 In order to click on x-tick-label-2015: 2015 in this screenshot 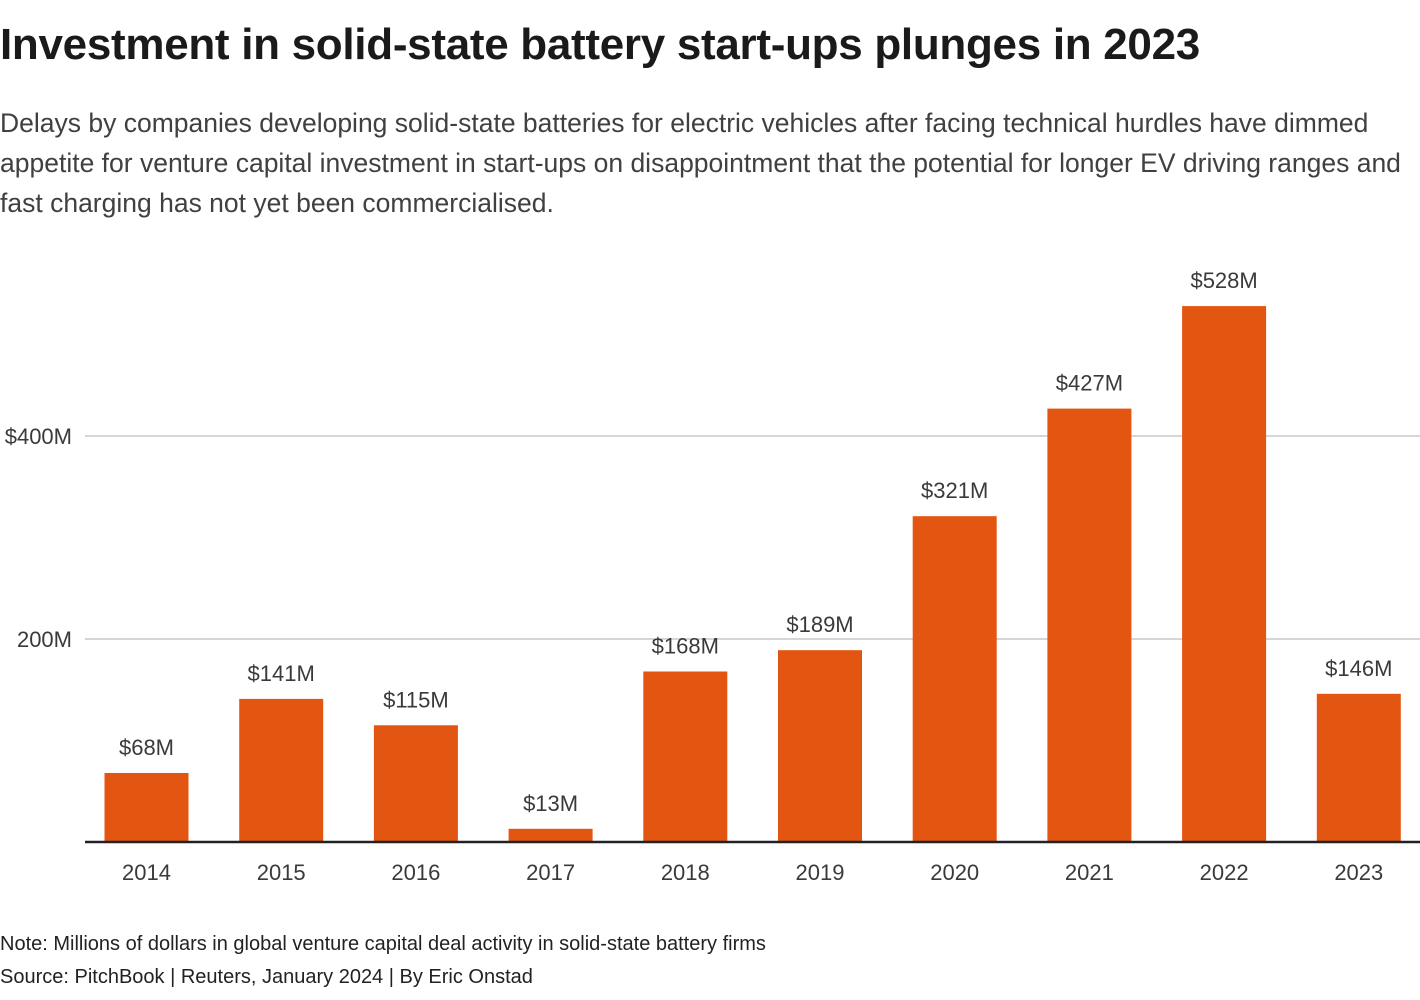, I will do `click(281, 872)`.